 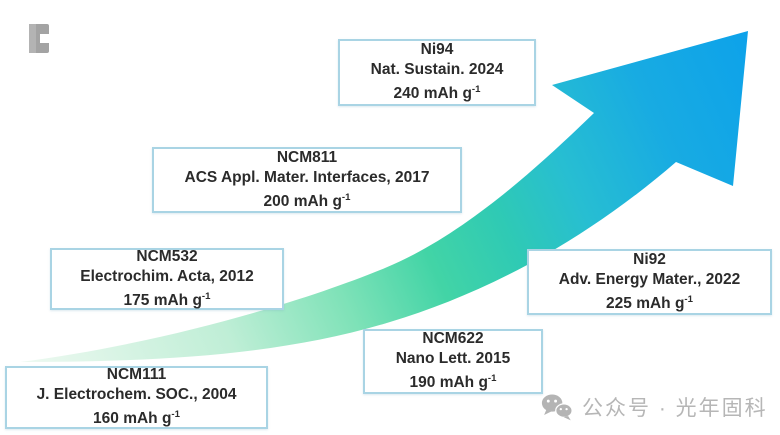 I want to click on watermark: 公众号 · 光年固科, so click(x=654, y=407).